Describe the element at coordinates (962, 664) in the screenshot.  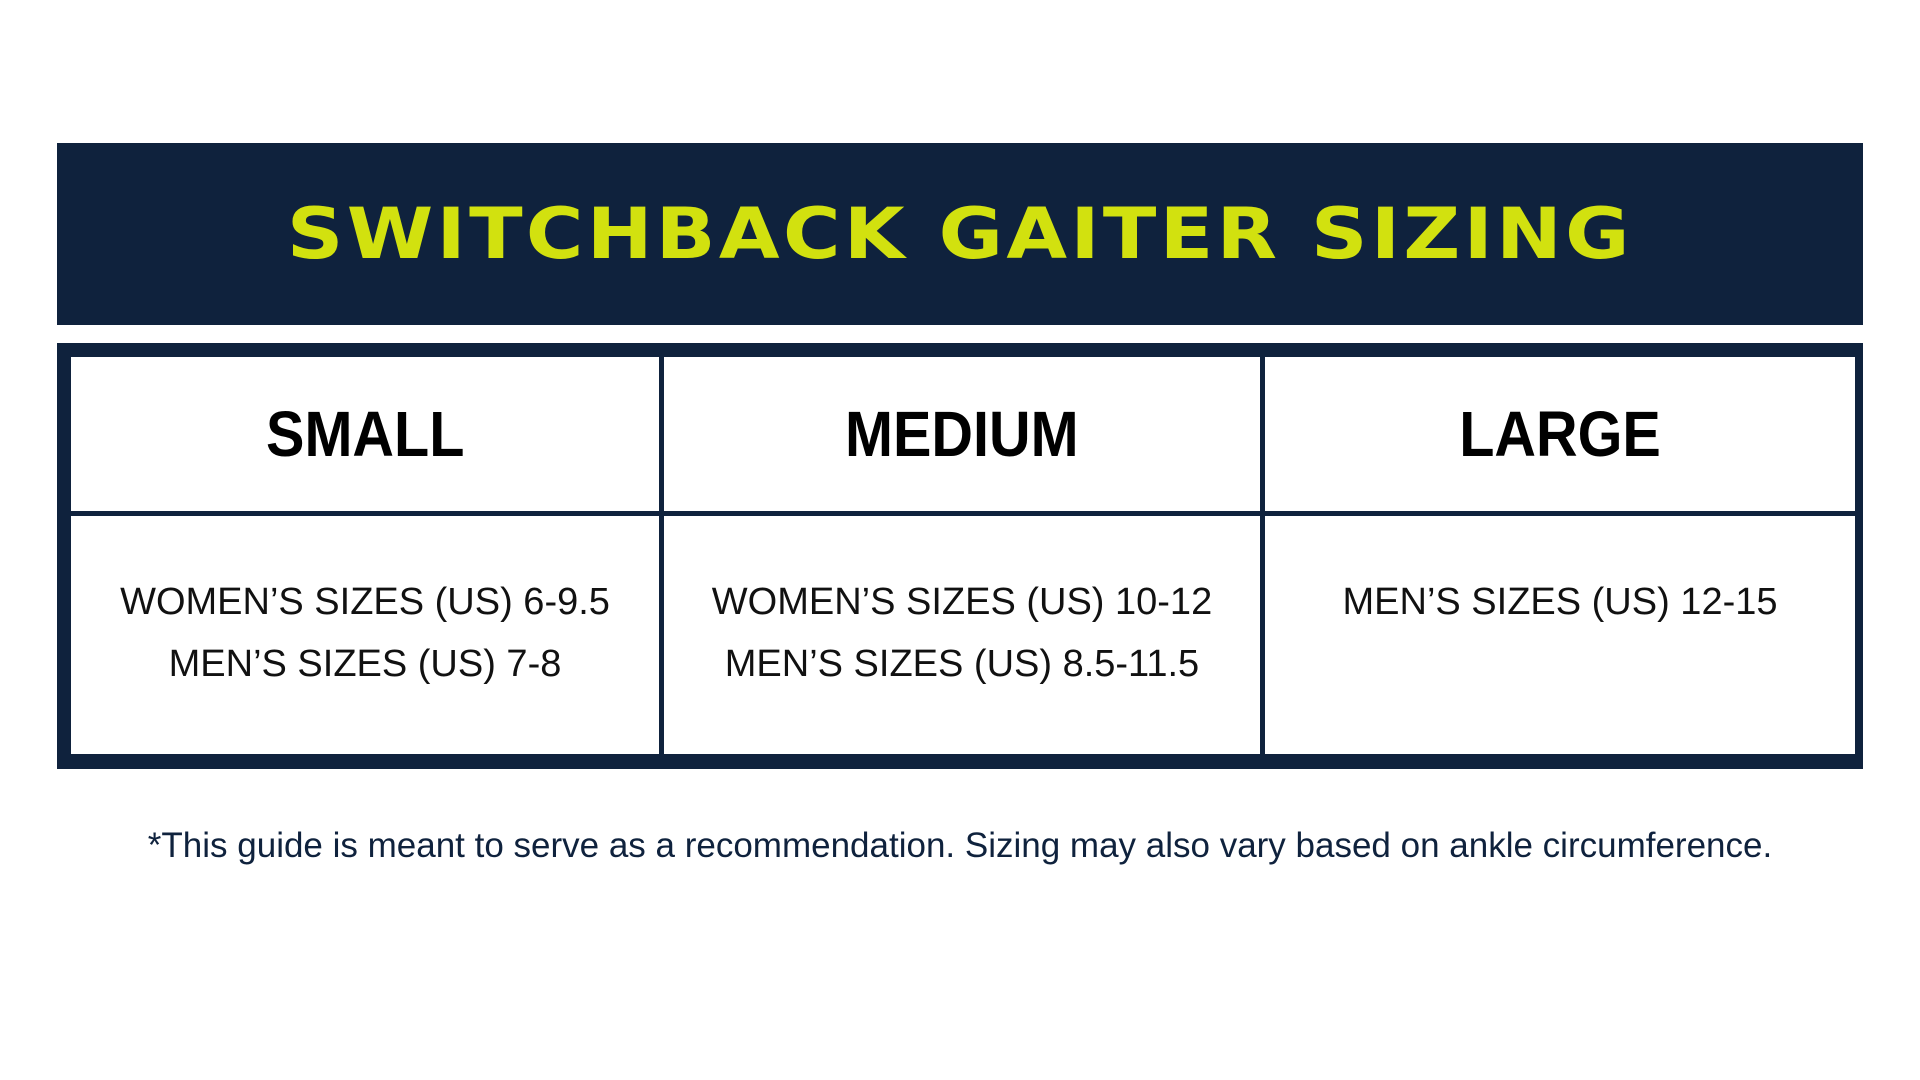
I see `size-line: MEN’S SIZES (US) 8.5-11.5` at that location.